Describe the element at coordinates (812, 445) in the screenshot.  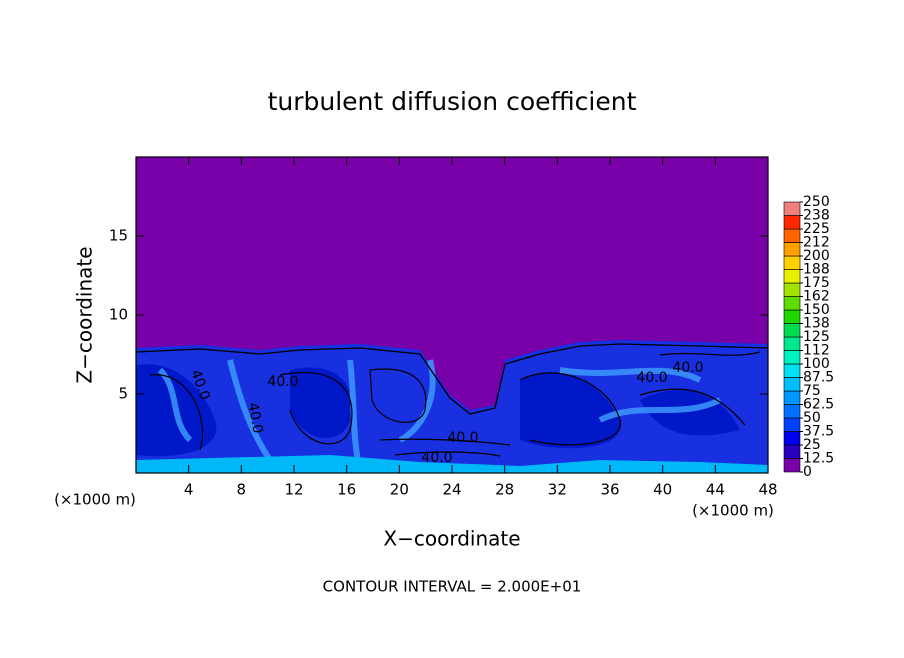
I see `colorbar-label: 25` at that location.